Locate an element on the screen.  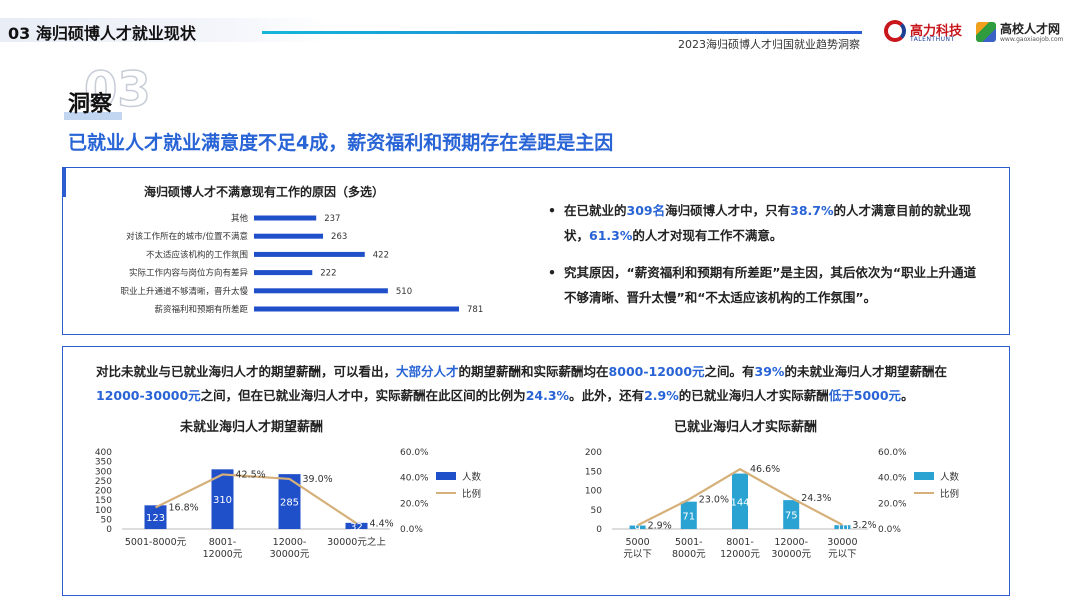
category-label: 5001-8000元 is located at coordinates (156, 542).